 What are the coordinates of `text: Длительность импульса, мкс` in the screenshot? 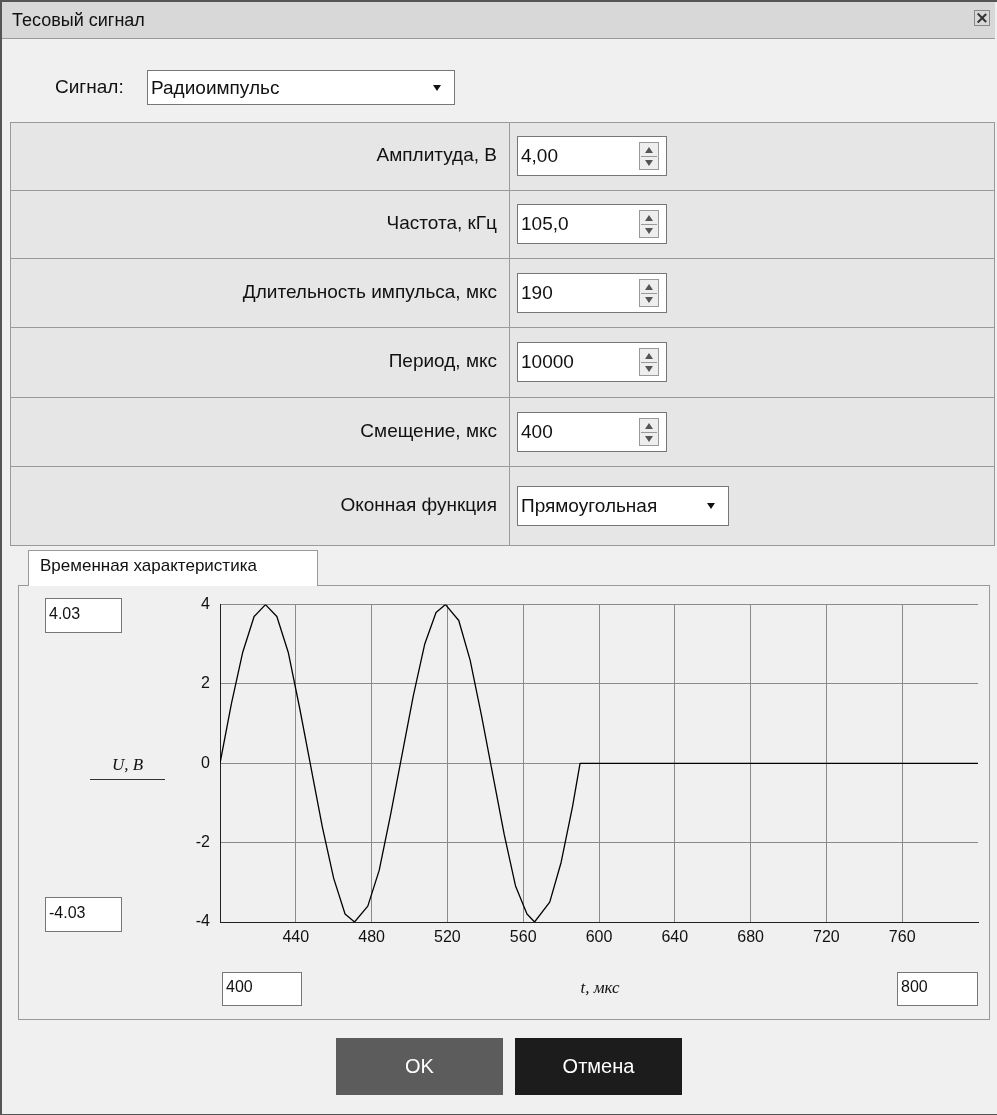 It's located at (369, 291).